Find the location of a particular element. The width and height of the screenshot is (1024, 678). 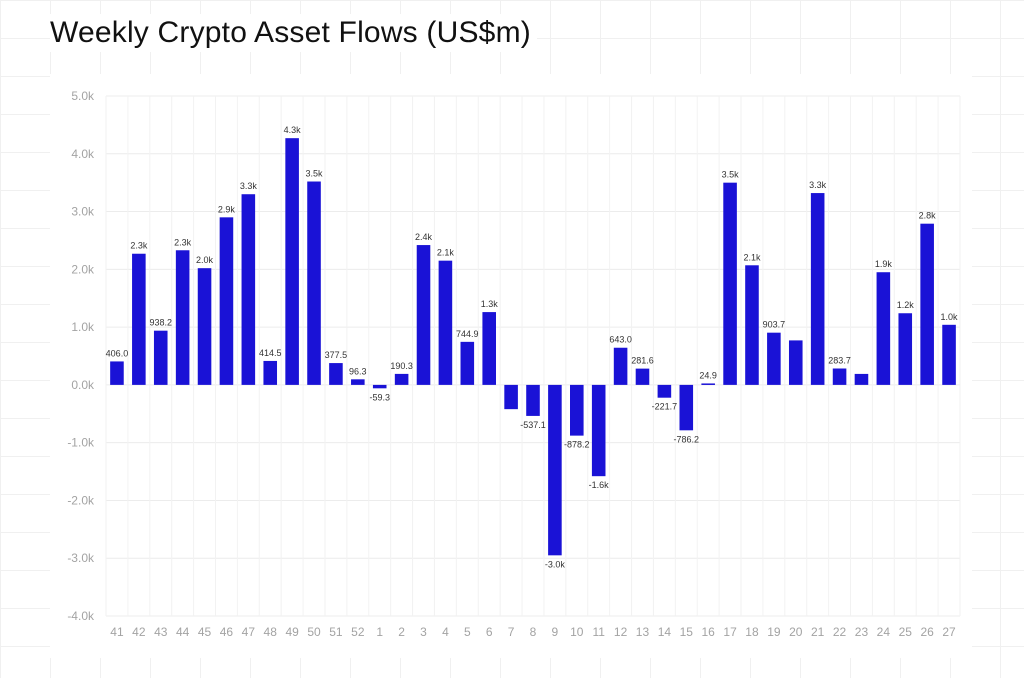

data-label-10: -878.2 is located at coordinates (577, 445).